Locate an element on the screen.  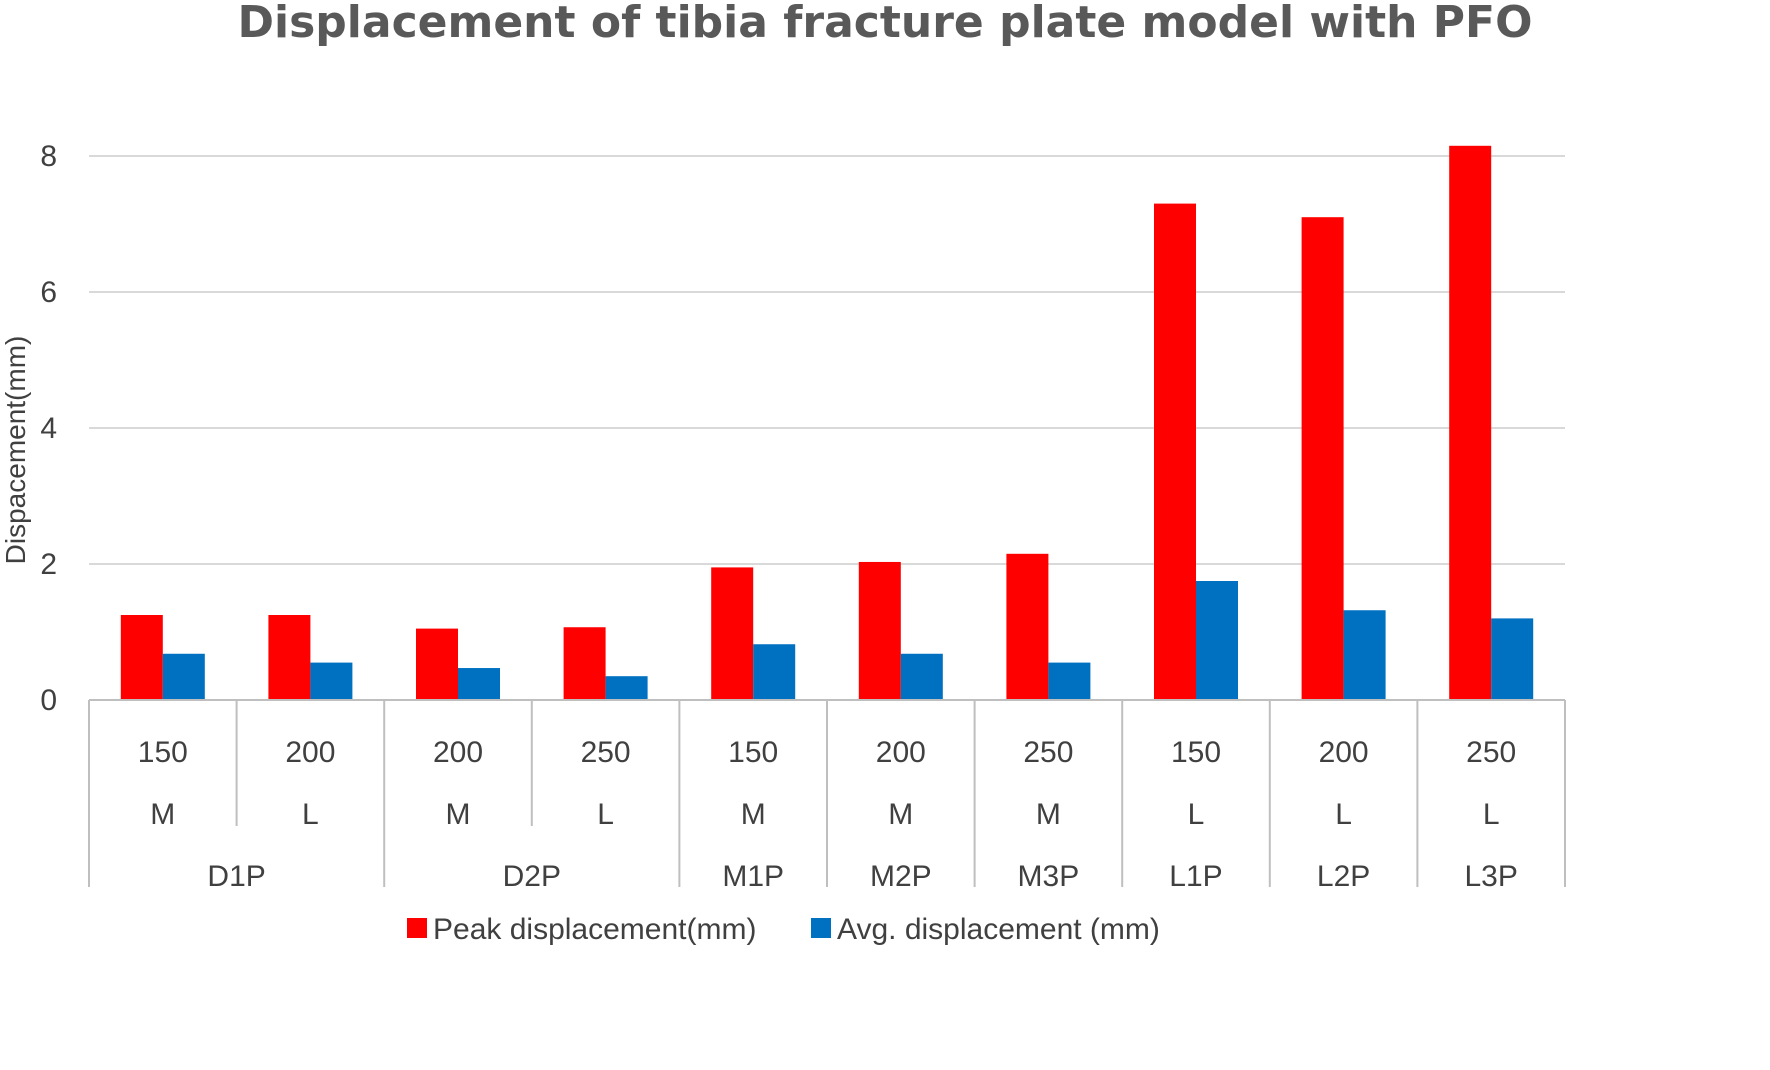
x-group-label: M1P is located at coordinates (753, 876).